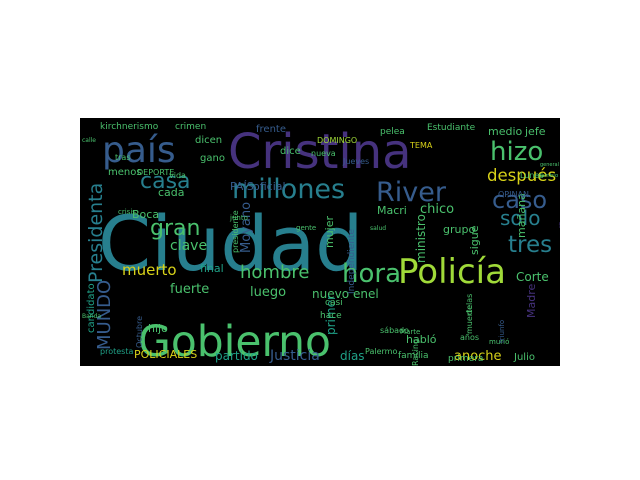 The image size is (640, 480). I want to click on cloud-word: grupo, so click(459, 229).